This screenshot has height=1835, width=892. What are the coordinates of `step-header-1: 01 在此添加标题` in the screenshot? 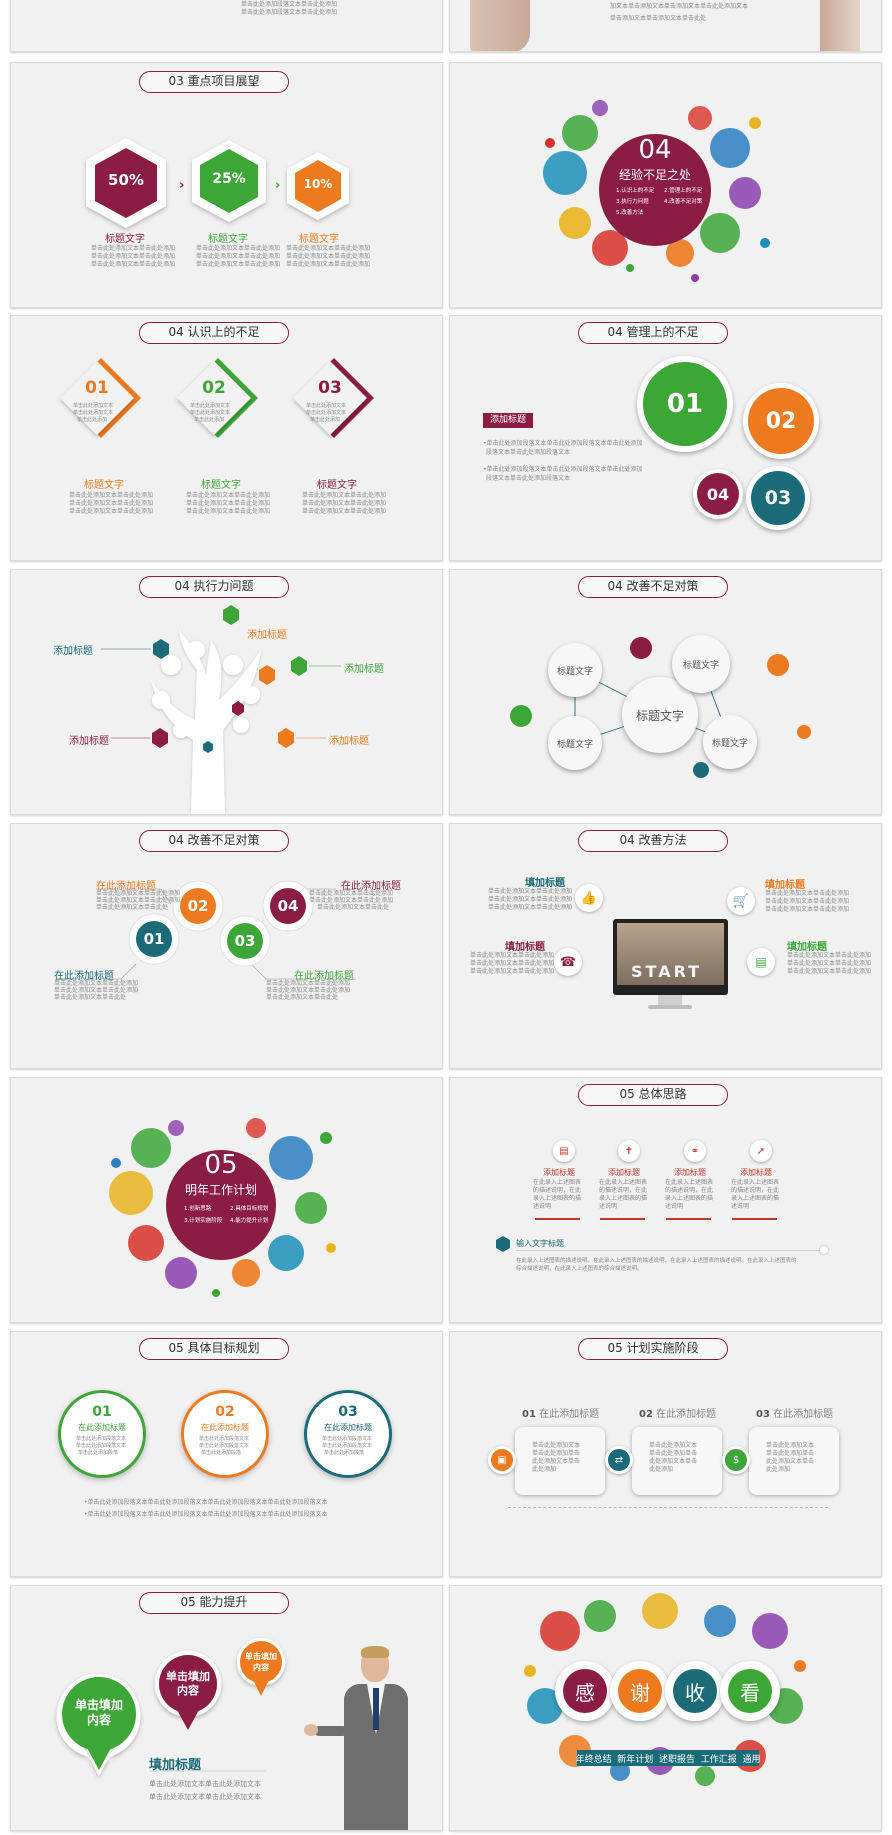 It's located at (560, 1412).